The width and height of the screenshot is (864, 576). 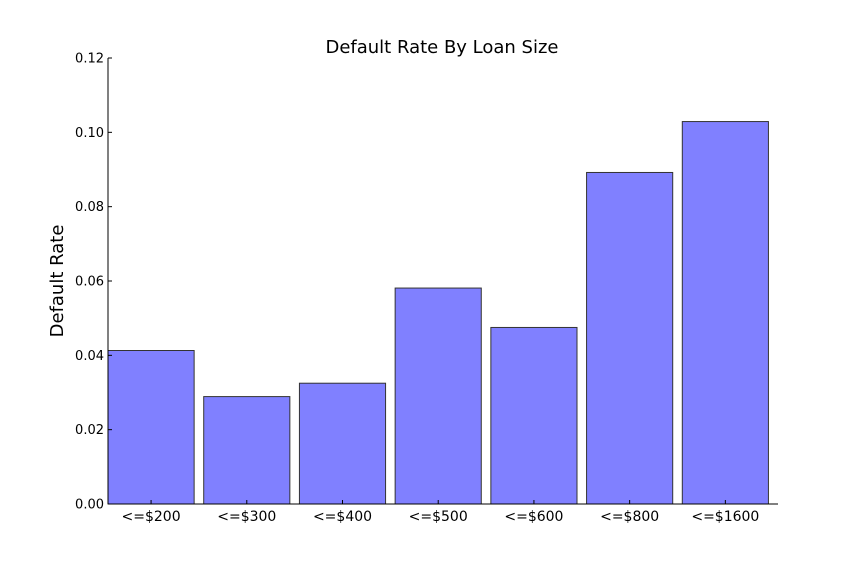 I want to click on y-tick-label: 0.08, so click(x=89, y=207).